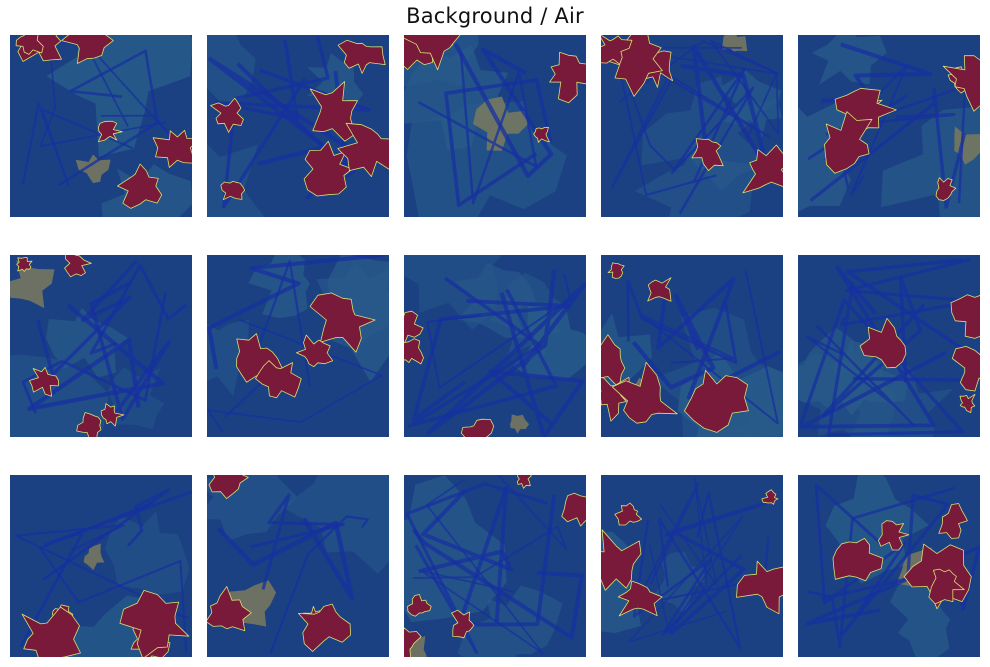  Describe the element at coordinates (495, 16) in the screenshot. I see `figure-title: Background / Air` at that location.